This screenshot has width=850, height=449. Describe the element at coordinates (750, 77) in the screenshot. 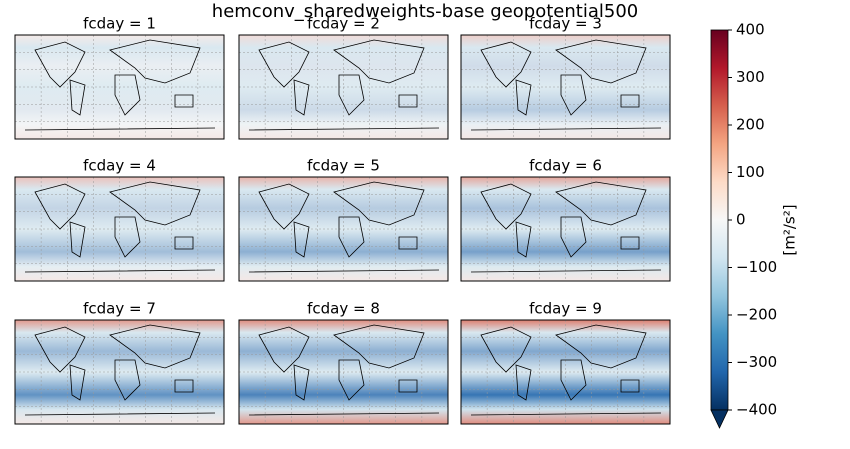

I see `colorbar-tick-label: 300` at that location.